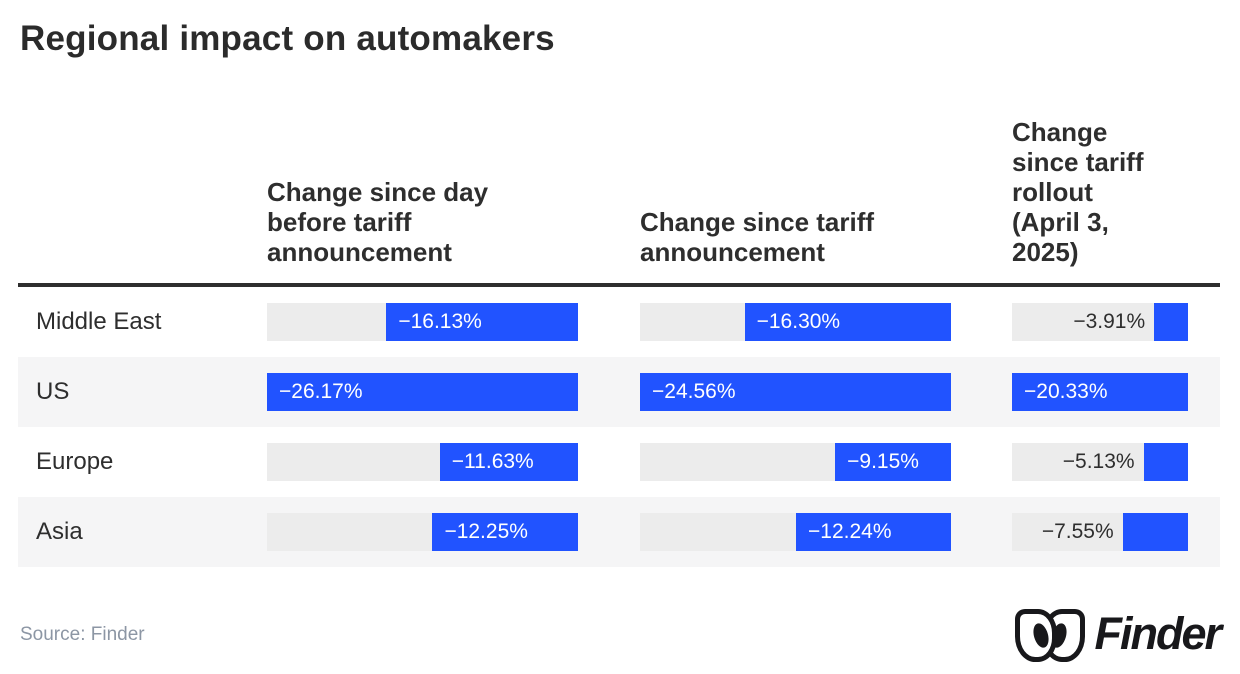  I want to click on bar-value-label: −3.91%, so click(1109, 321).